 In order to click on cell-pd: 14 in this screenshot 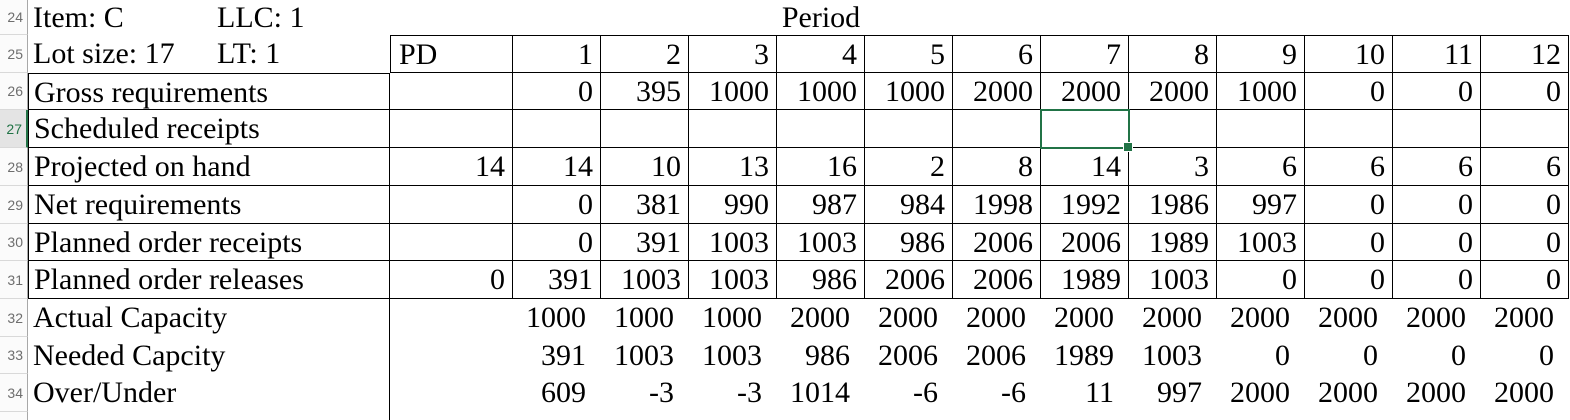, I will do `click(451, 167)`.